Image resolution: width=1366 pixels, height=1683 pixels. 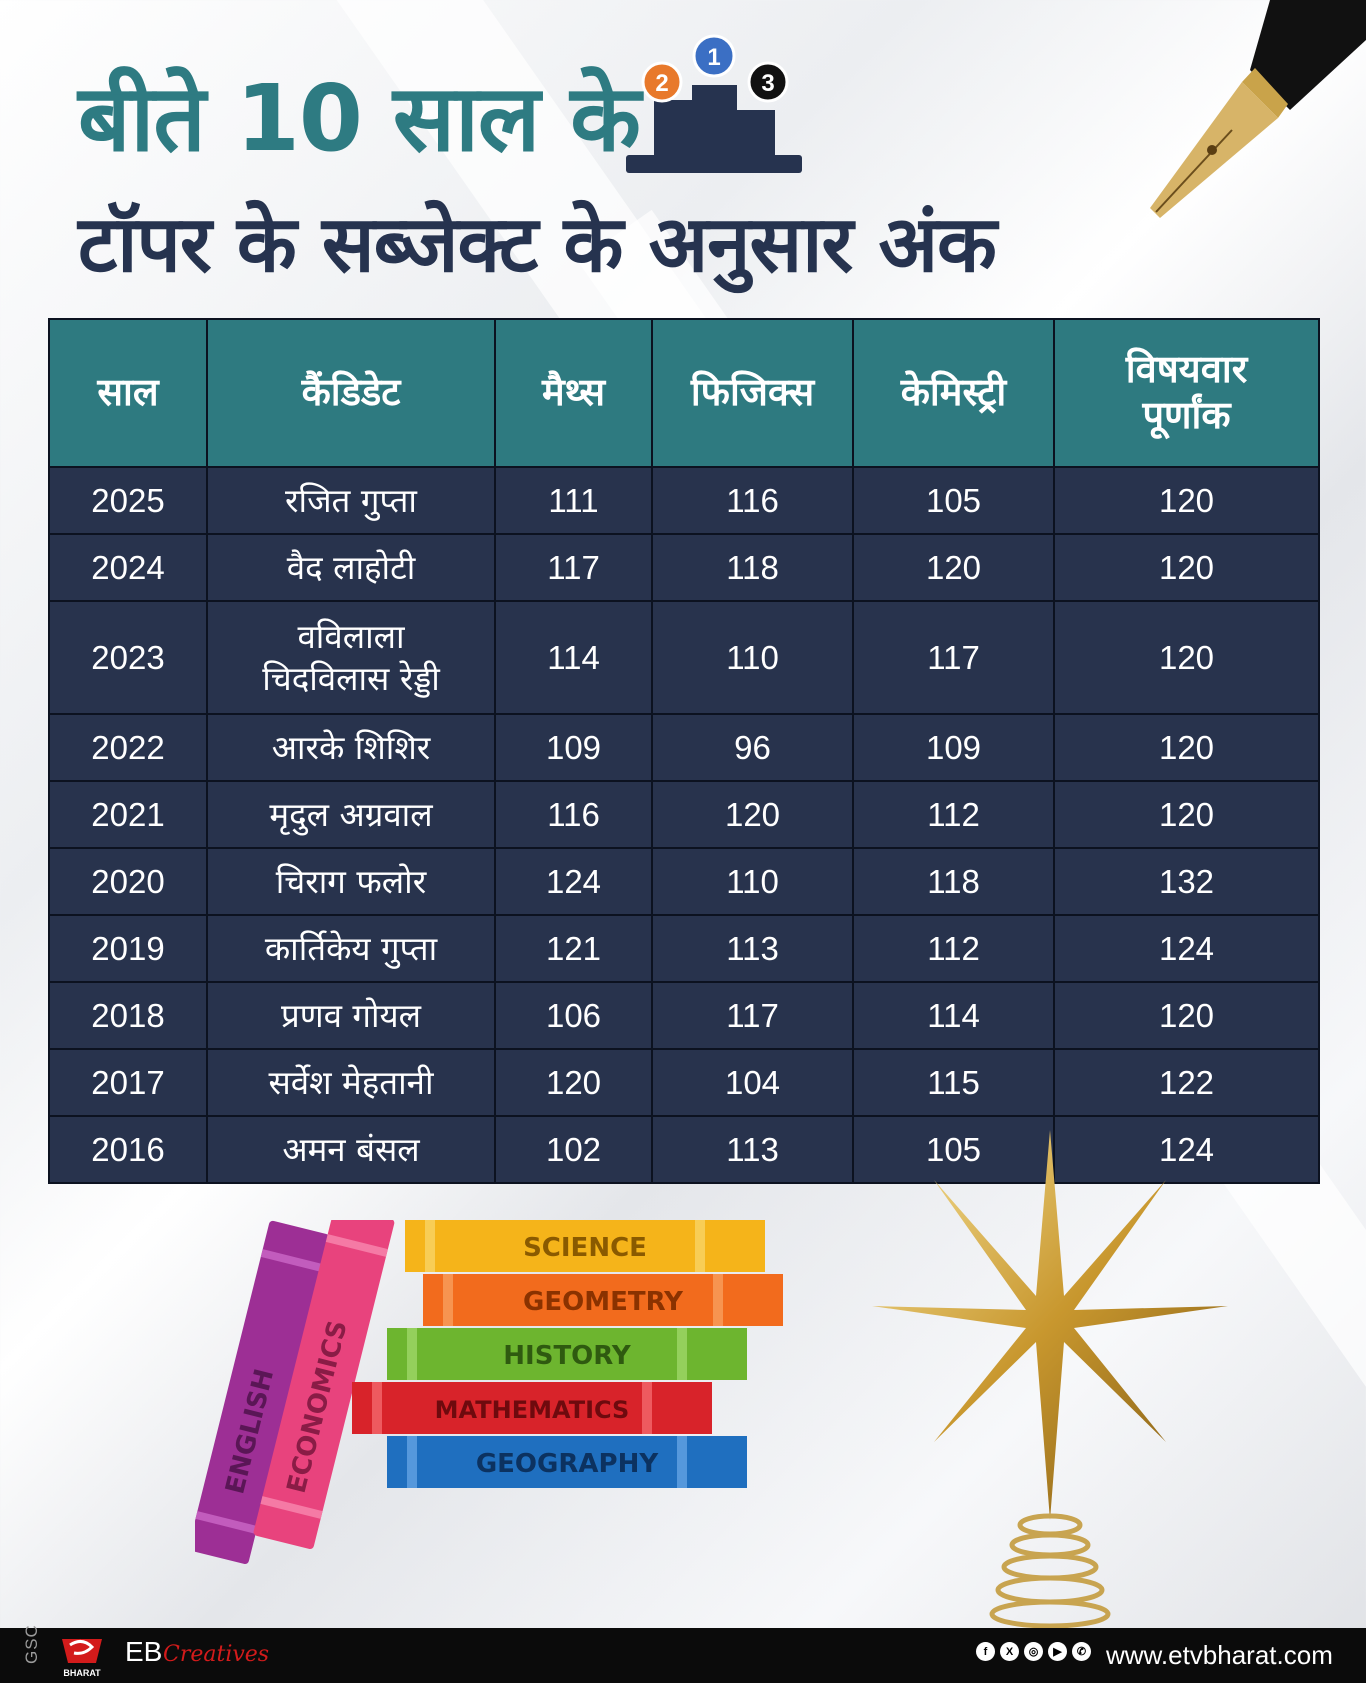 What do you see at coordinates (752, 747) in the screenshot?
I see `cell-physics: 96` at bounding box center [752, 747].